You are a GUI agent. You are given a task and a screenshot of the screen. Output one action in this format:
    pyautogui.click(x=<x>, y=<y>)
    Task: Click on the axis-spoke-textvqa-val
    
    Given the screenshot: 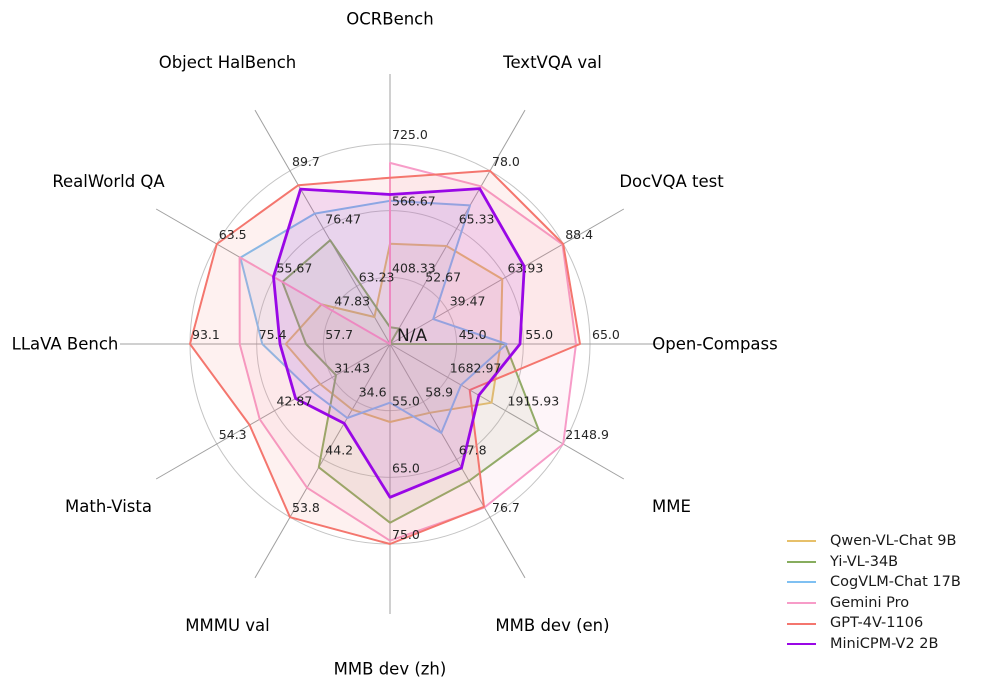 What is the action you would take?
    pyautogui.click(x=457, y=227)
    